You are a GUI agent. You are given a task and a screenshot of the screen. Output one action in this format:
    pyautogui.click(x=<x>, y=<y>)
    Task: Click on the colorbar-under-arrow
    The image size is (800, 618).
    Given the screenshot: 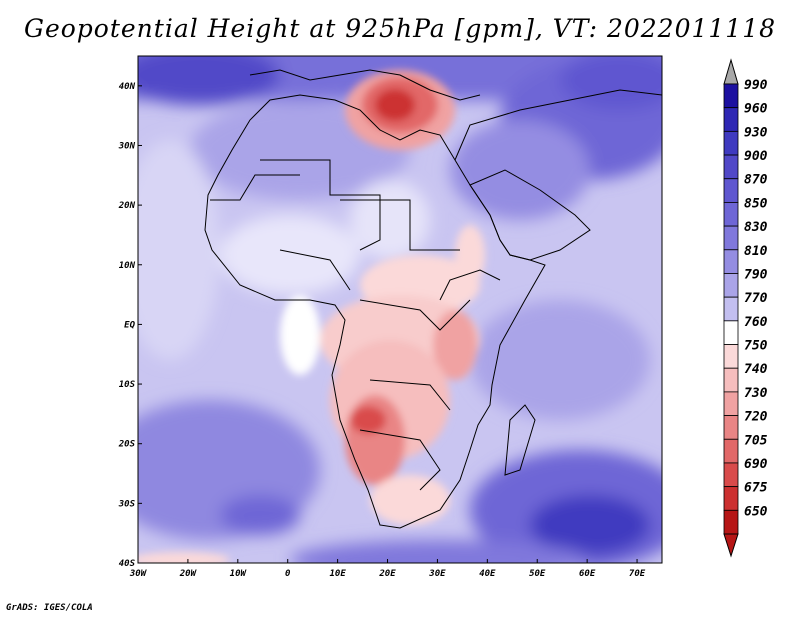 What is the action you would take?
    pyautogui.click(x=731, y=545)
    